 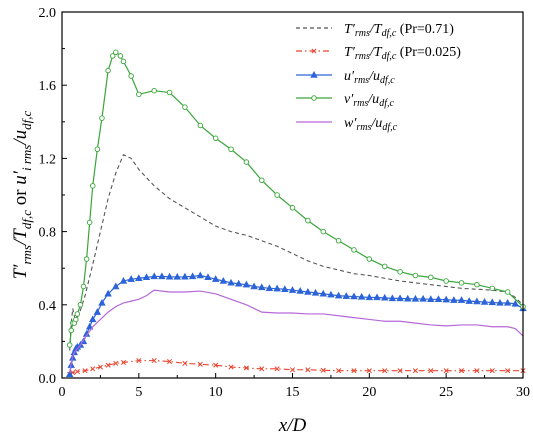 I want to click on x-tick-label: 25, so click(x=446, y=392).